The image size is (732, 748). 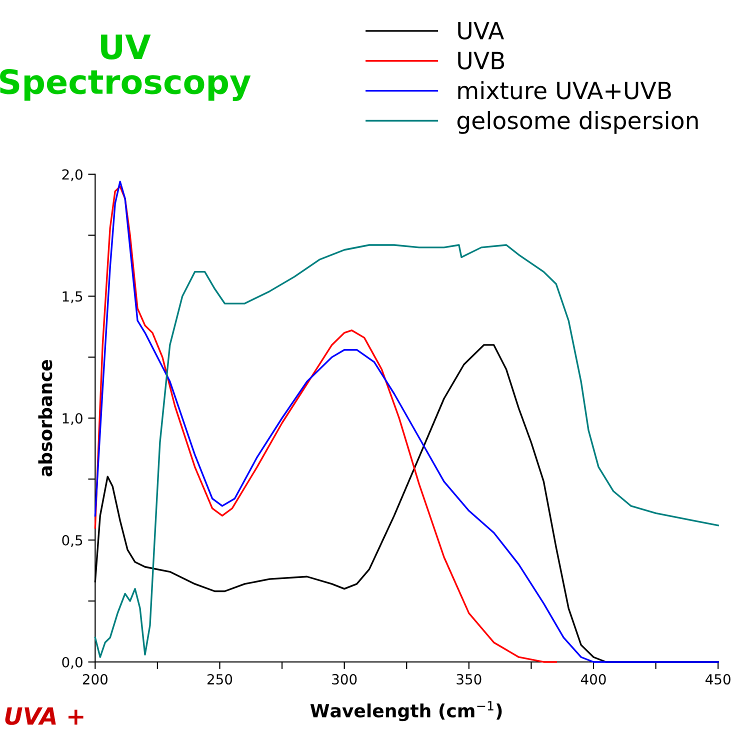 I want to click on y-tick-label: 0,0, so click(x=72, y=662).